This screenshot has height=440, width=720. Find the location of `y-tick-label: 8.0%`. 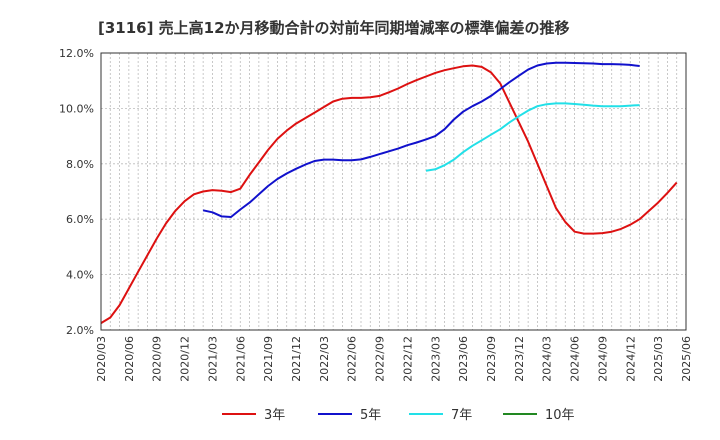

y-tick-label: 8.0% is located at coordinates (80, 164).